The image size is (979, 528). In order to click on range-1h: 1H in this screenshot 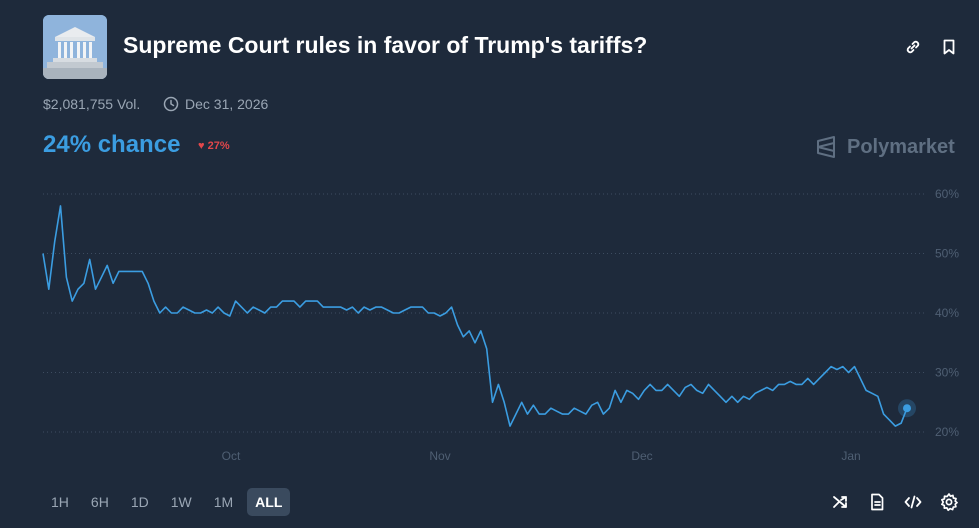, I will do `click(60, 502)`.